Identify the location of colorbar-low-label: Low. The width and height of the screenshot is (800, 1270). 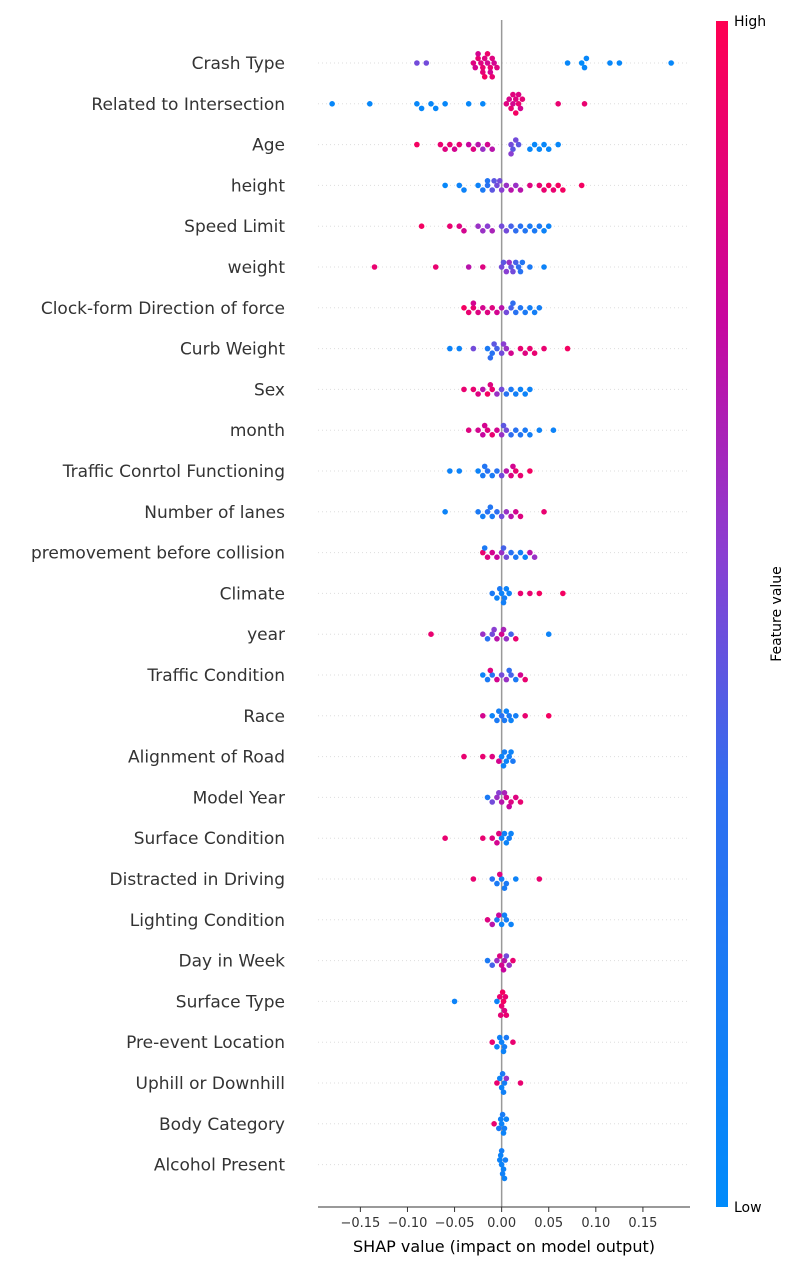
(748, 1208).